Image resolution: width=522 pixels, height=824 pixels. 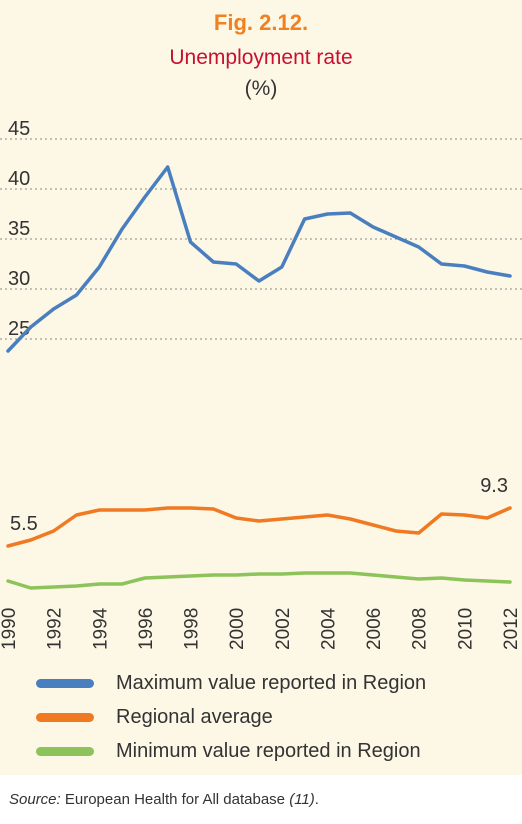 What do you see at coordinates (65, 717) in the screenshot?
I see `legend-swatch-avg` at bounding box center [65, 717].